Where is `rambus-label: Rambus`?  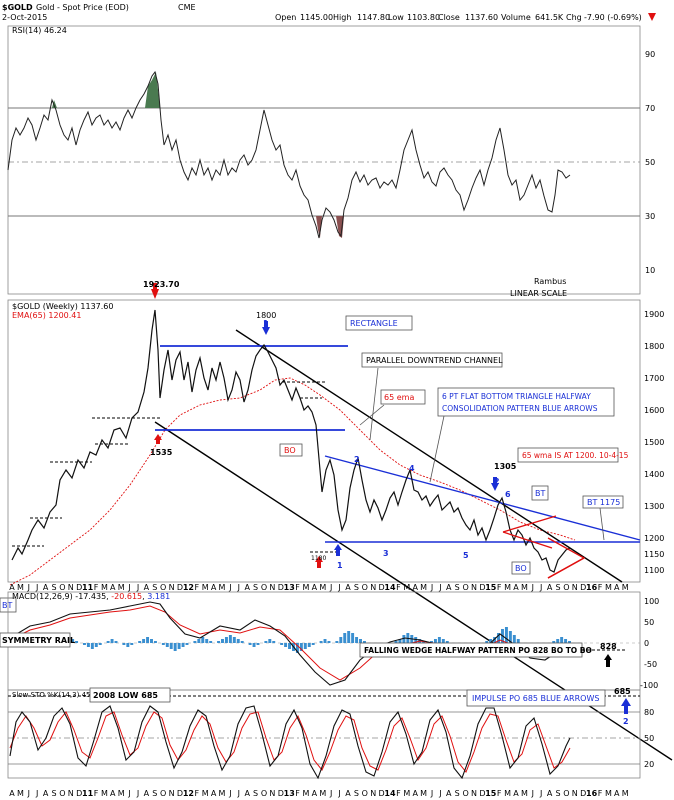
rambus-label: Rambus is located at coordinates (550, 281).